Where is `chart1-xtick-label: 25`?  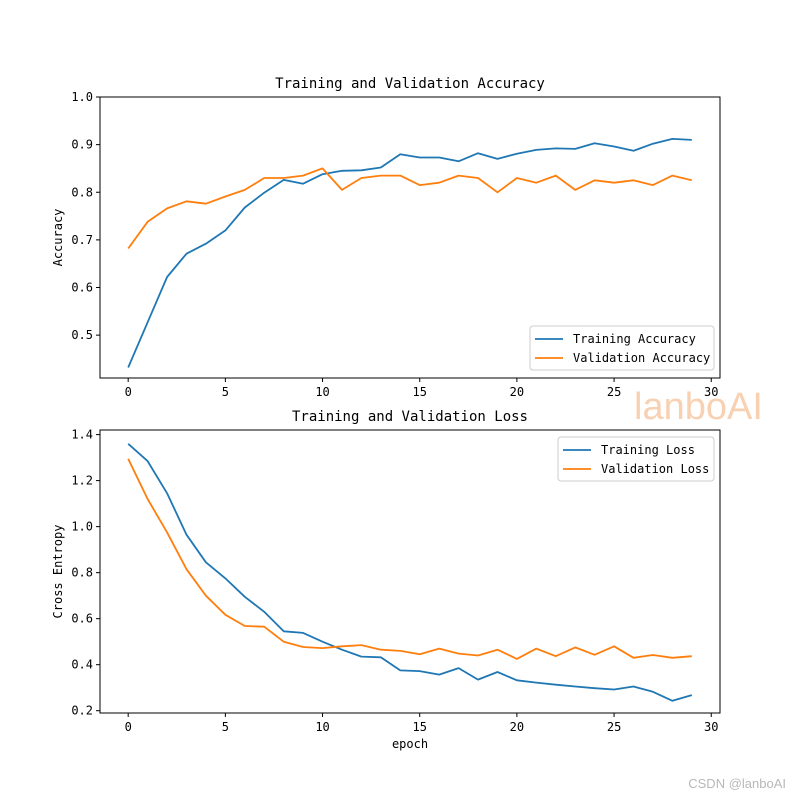 chart1-xtick-label: 25 is located at coordinates (614, 392).